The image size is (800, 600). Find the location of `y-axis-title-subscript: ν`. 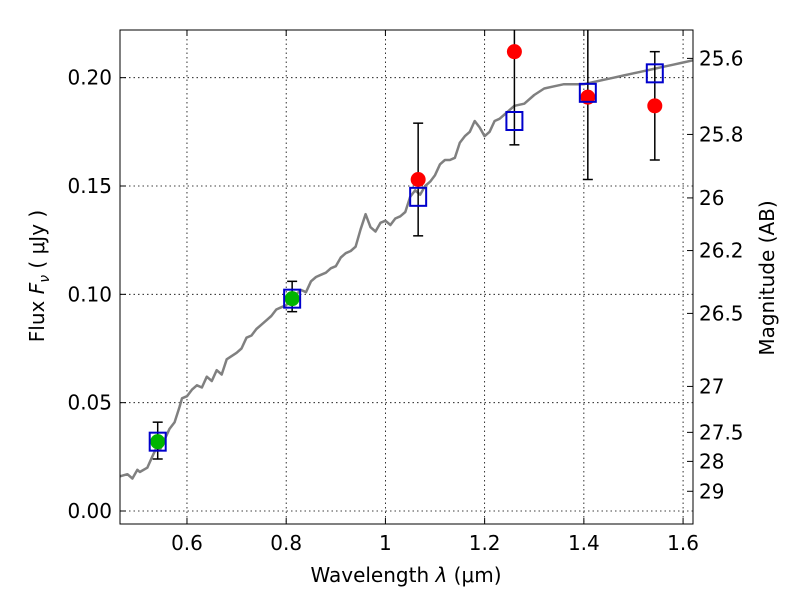

y-axis-title-subscript: ν is located at coordinates (45, 279).